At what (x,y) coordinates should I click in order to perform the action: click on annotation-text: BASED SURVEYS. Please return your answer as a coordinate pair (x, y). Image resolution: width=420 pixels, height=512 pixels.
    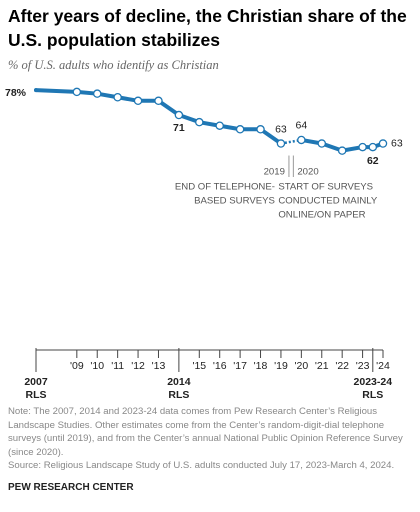
    Looking at the image, I should click on (234, 201).